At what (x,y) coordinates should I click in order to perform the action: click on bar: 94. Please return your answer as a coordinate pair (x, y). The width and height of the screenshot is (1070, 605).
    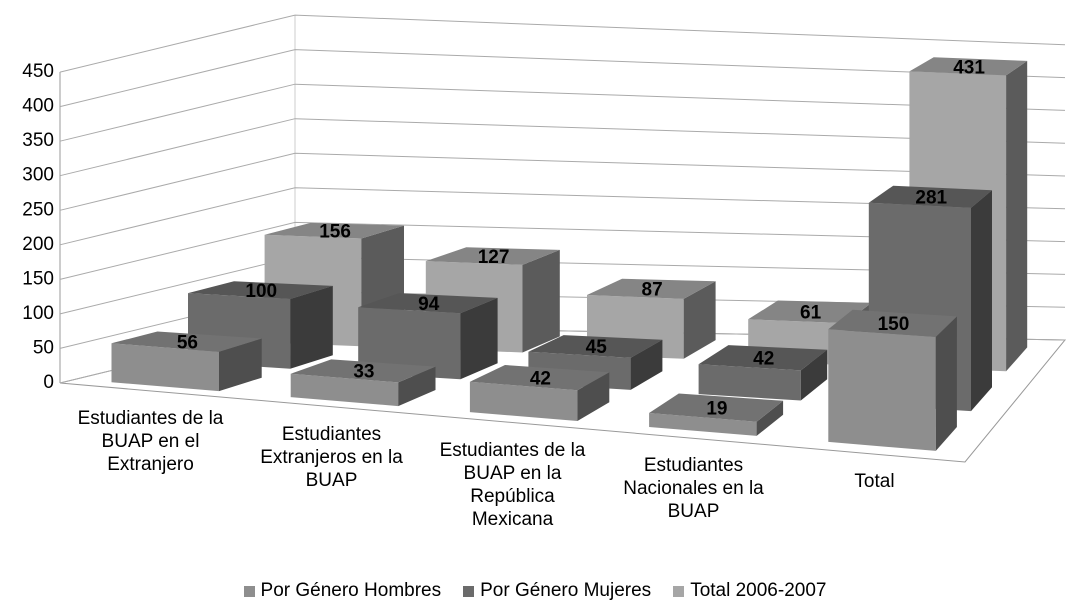
    Looking at the image, I should click on (428, 336).